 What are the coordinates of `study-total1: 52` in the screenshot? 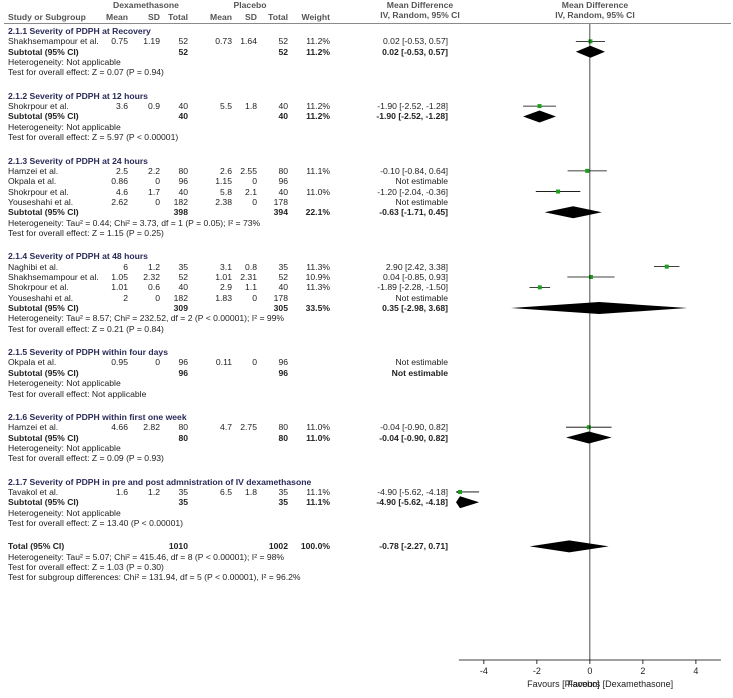 It's located at (183, 277).